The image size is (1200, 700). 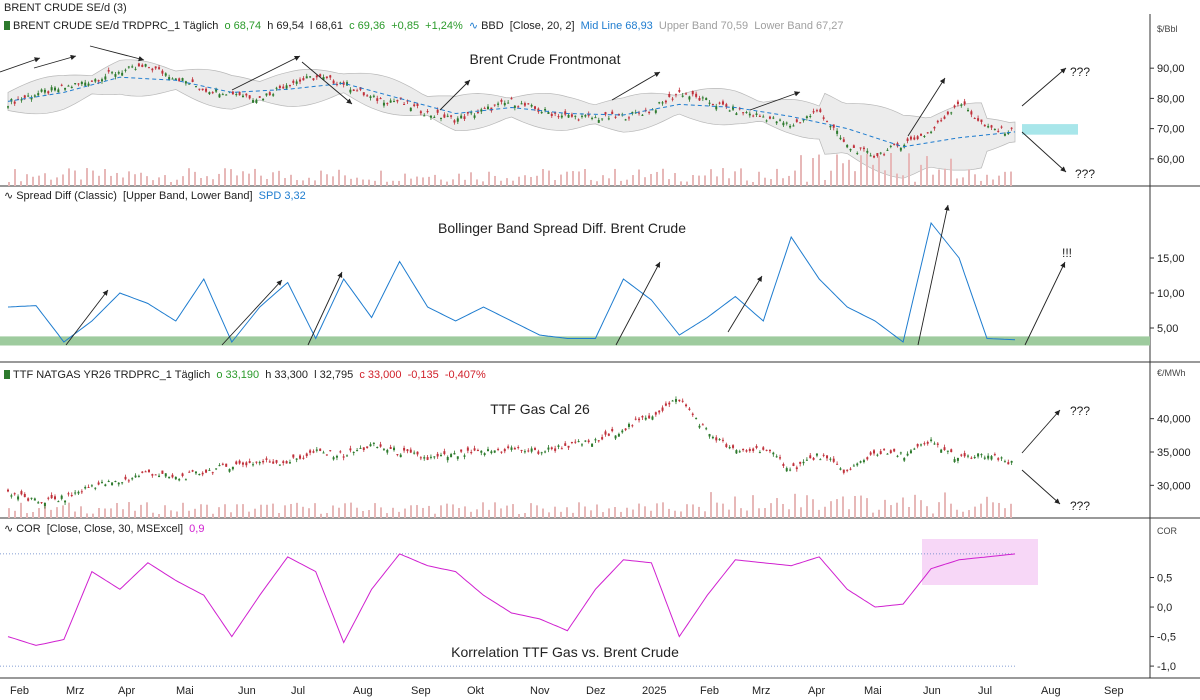 I want to click on ttf-close: c 33,000, so click(x=380, y=375).